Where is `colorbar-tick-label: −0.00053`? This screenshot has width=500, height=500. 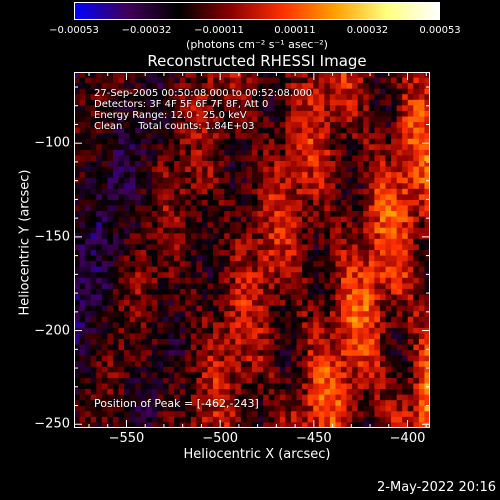 colorbar-tick-label: −0.00053 is located at coordinates (74, 30).